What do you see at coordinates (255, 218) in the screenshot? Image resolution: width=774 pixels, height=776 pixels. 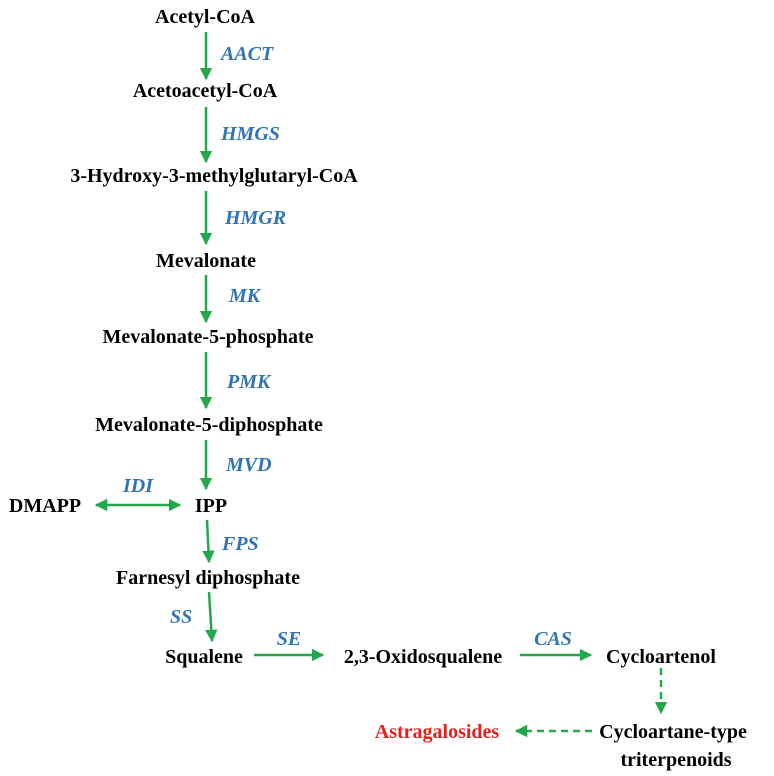 I see `enzyme-hmgr: HMGR` at bounding box center [255, 218].